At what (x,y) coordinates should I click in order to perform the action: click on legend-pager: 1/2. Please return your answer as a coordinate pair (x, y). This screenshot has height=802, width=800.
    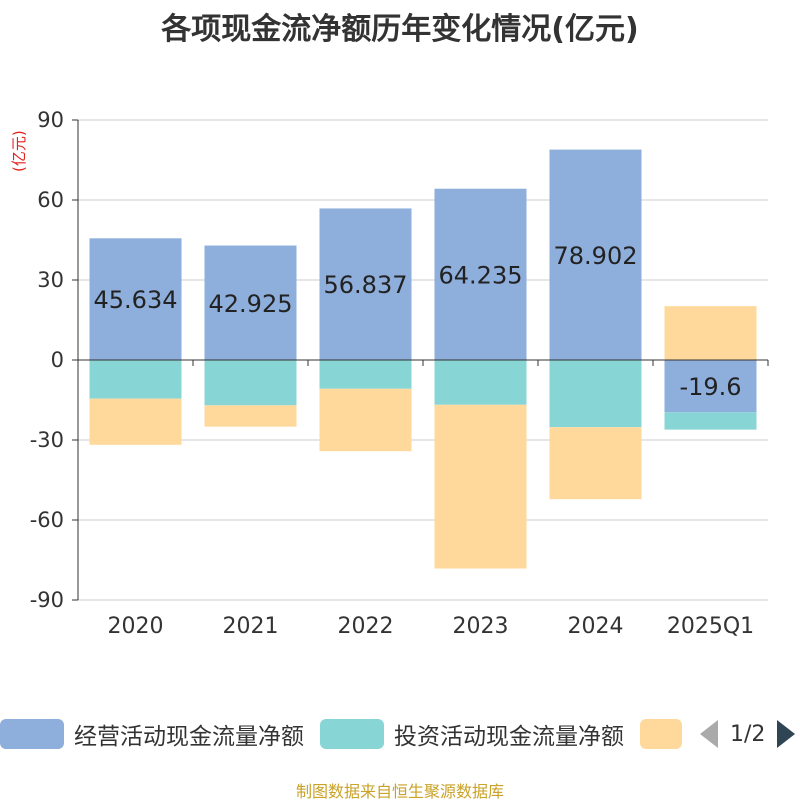
    Looking at the image, I should click on (748, 734).